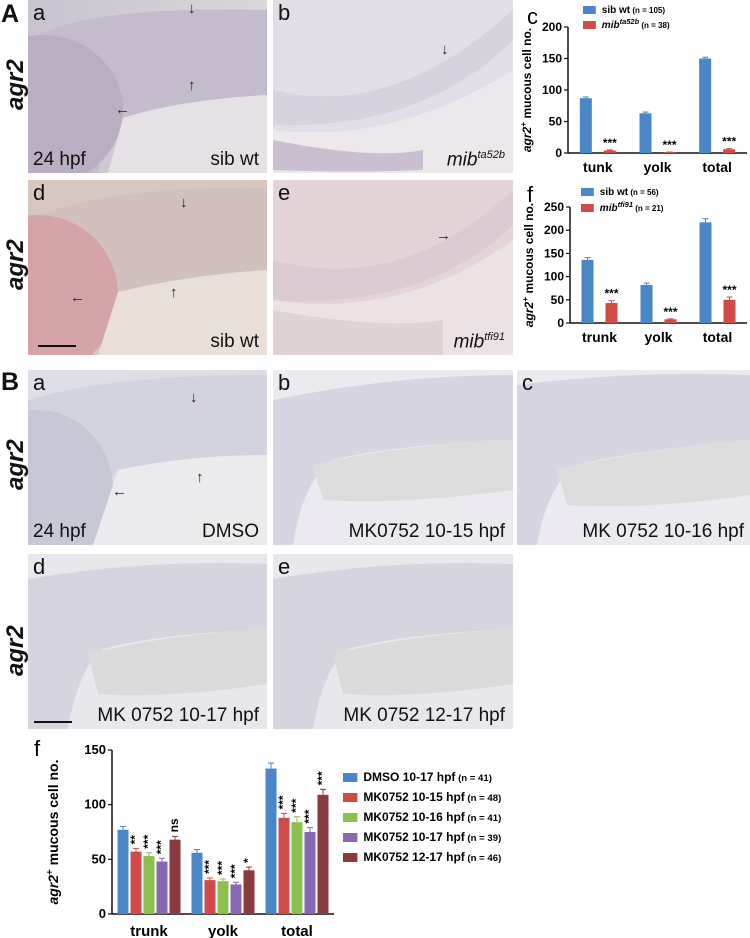 This screenshot has height=938, width=750. I want to click on treatment-caption: MK 0752 12-17 hpf, so click(424, 715).